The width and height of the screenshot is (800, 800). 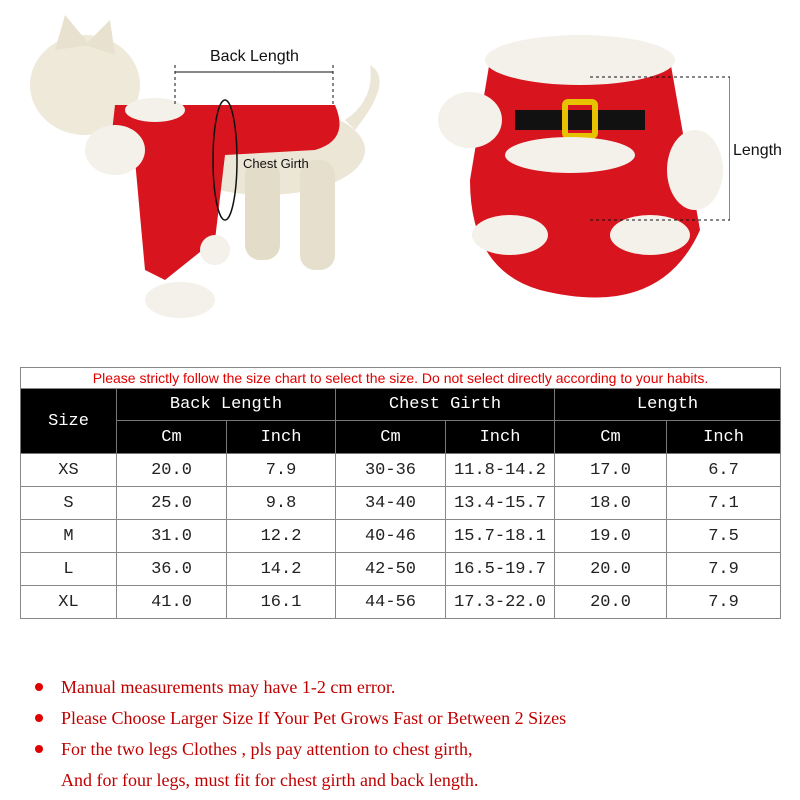 What do you see at coordinates (68, 470) in the screenshot?
I see `size-cell: XS` at bounding box center [68, 470].